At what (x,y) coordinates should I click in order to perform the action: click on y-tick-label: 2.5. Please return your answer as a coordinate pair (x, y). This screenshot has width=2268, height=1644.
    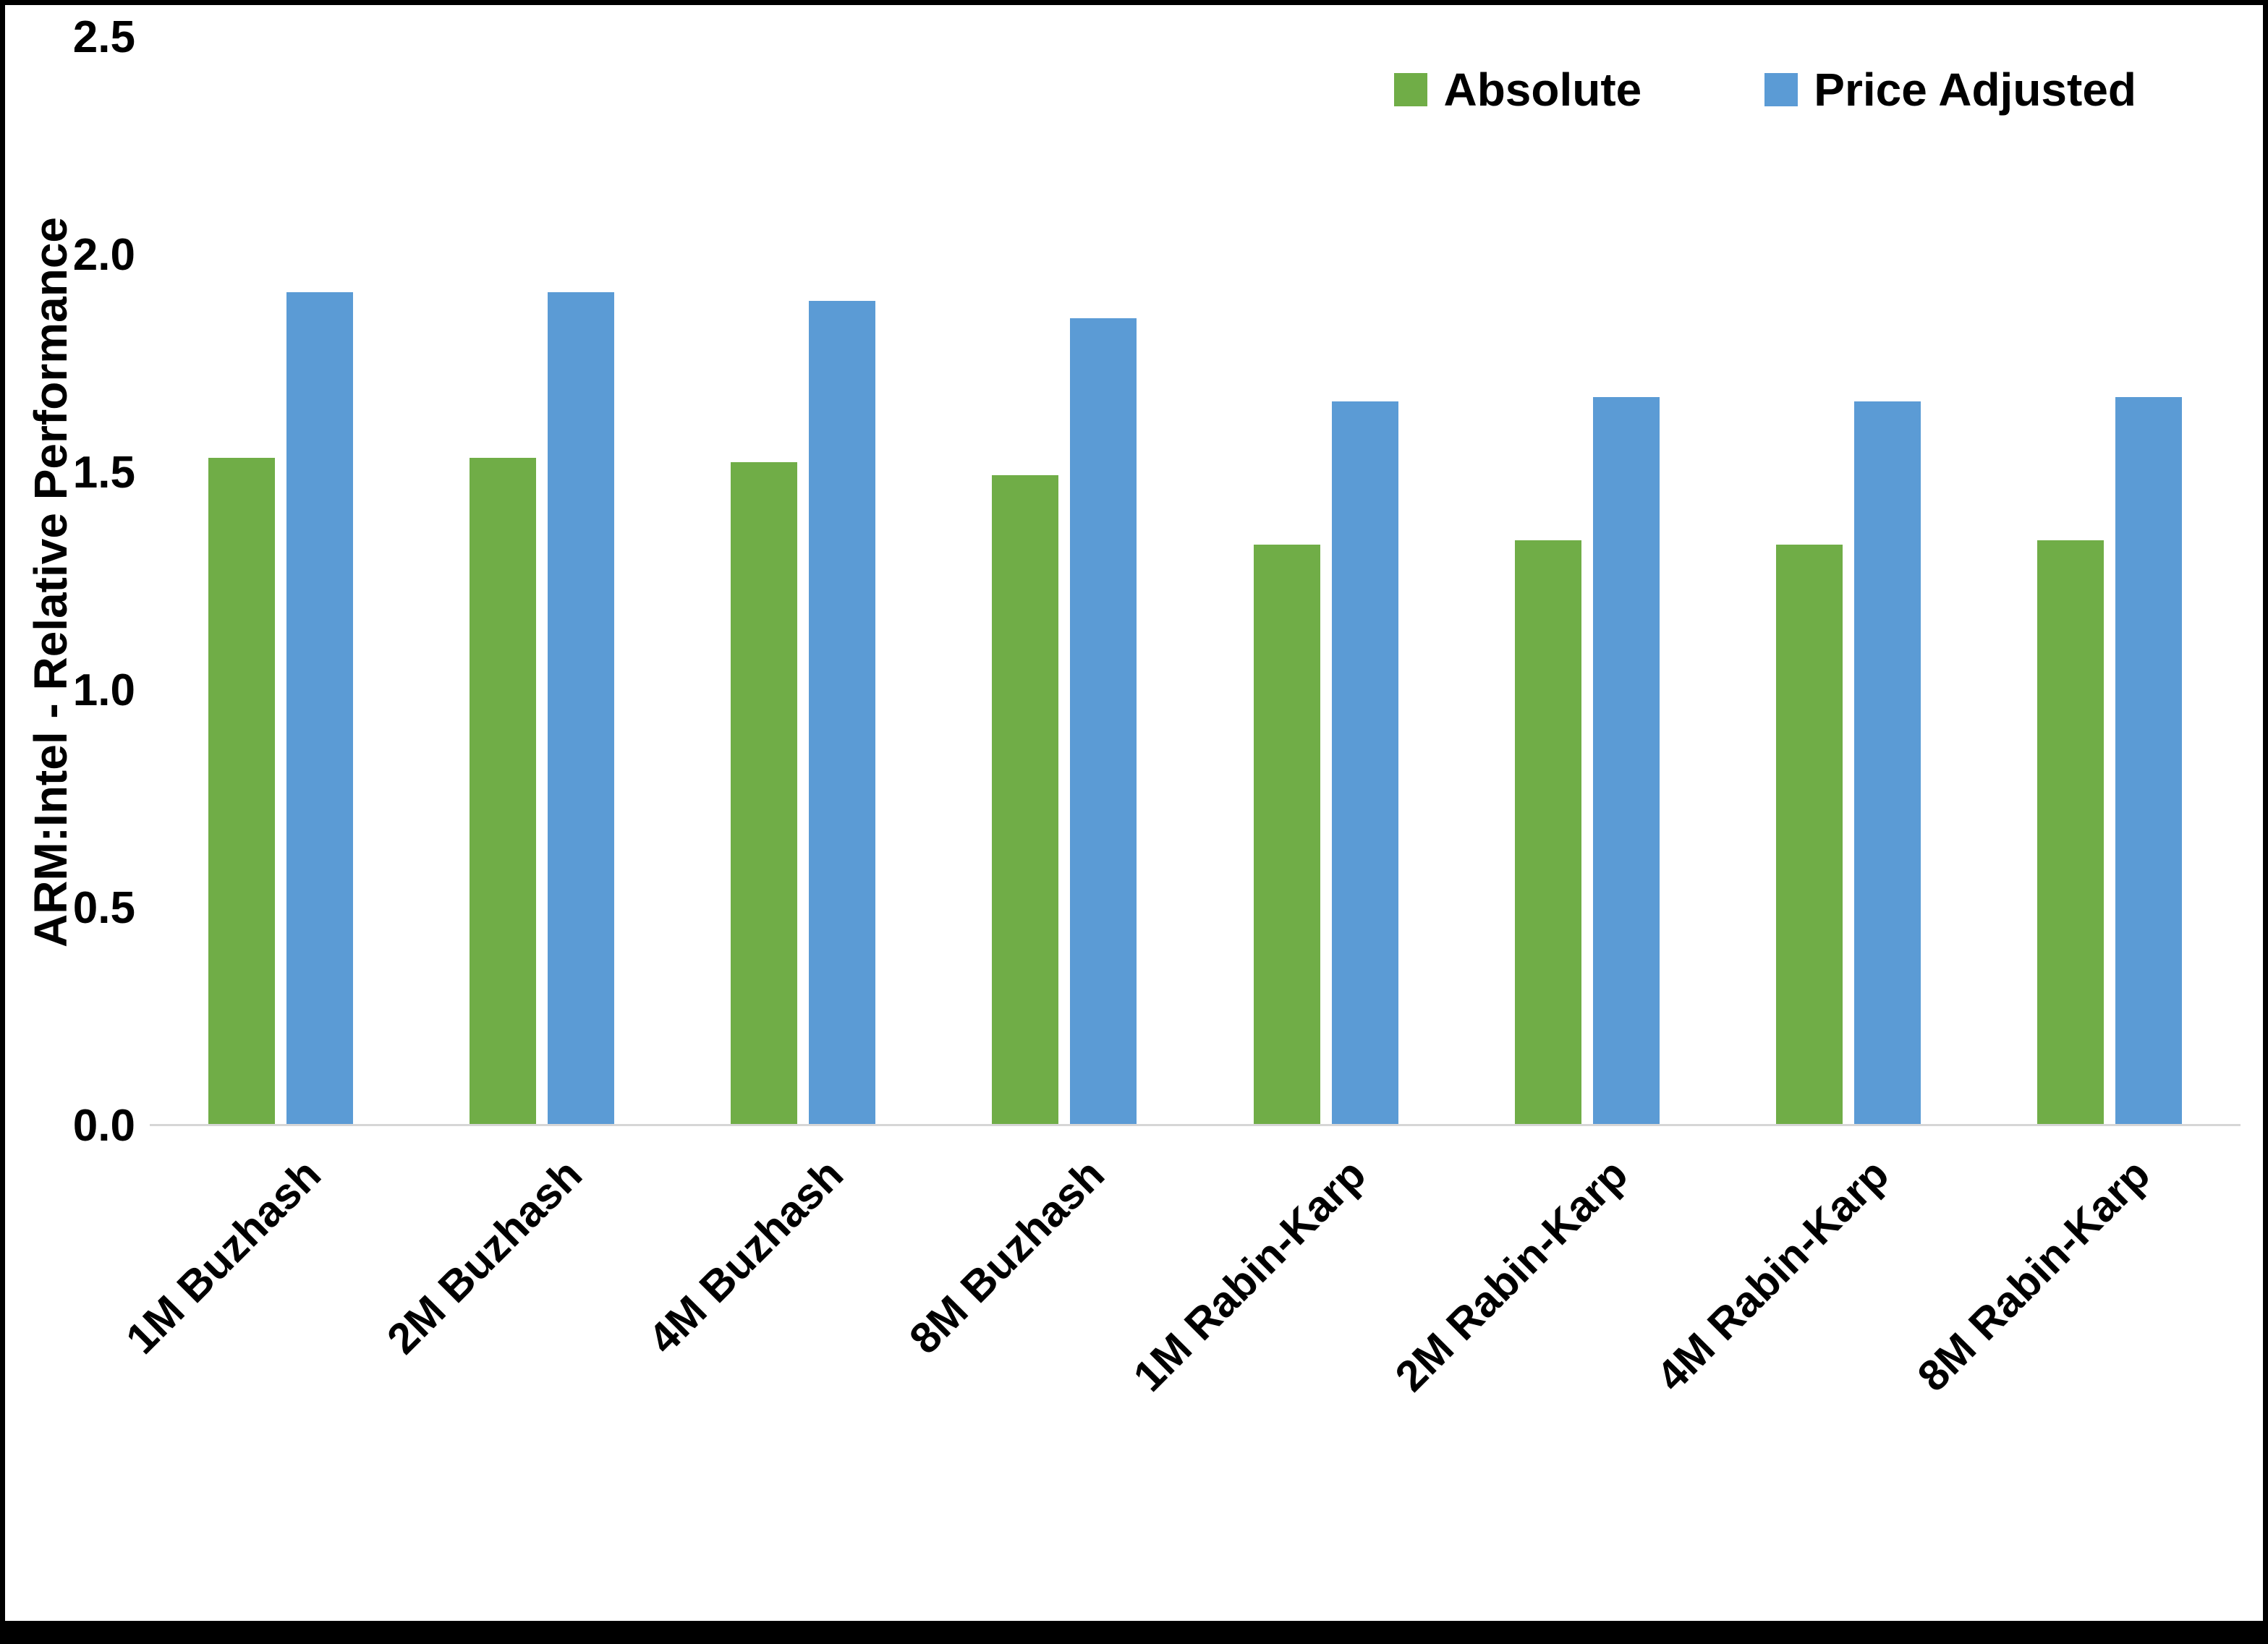
    Looking at the image, I should click on (103, 37).